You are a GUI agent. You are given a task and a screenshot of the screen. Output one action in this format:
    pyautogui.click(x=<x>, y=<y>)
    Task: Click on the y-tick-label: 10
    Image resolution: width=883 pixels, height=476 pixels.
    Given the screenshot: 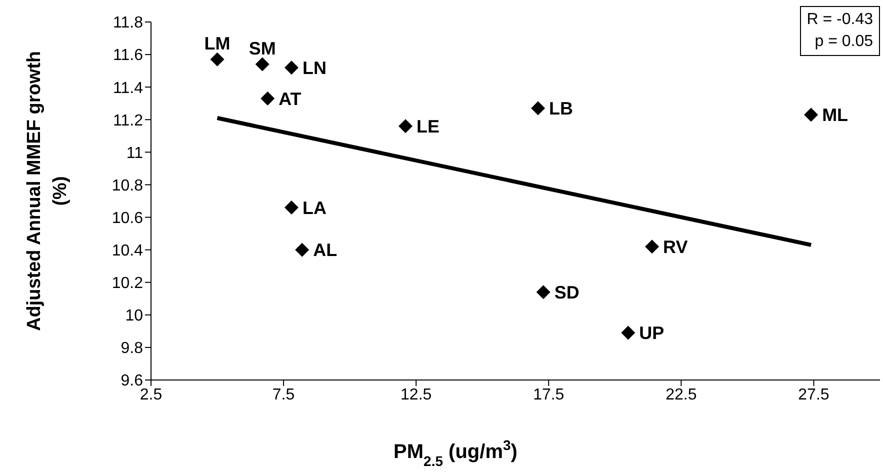 What is the action you would take?
    pyautogui.click(x=134, y=316)
    